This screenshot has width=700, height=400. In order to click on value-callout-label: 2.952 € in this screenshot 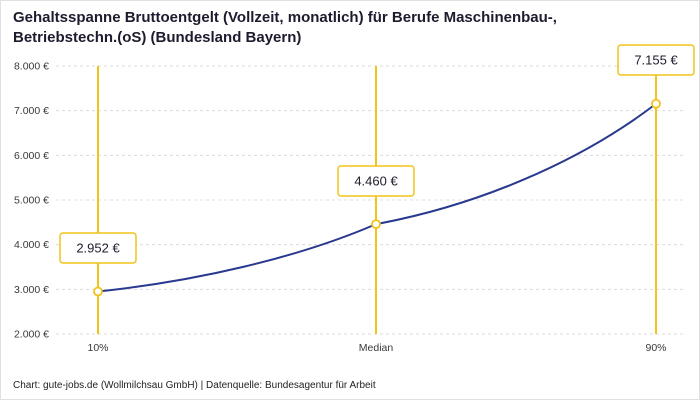, I will do `click(98, 248)`.